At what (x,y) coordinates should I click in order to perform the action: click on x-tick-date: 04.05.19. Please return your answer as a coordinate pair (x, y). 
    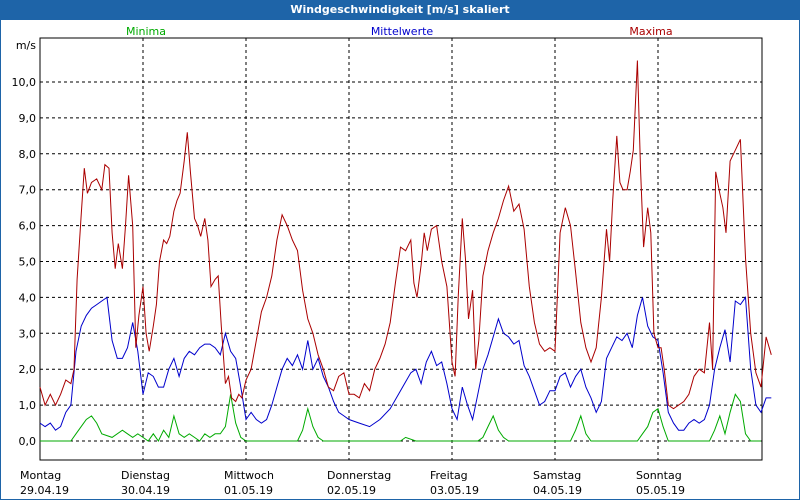
    Looking at the image, I should click on (557, 490).